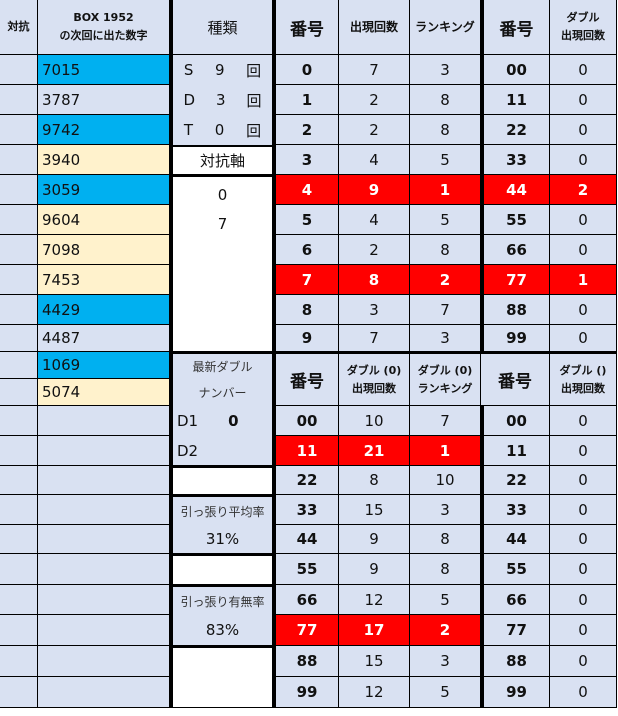 Image resolution: width=618 pixels, height=716 pixels. Describe the element at coordinates (583, 510) in the screenshot. I see `bottom-row-3-cell-4: 0` at that location.